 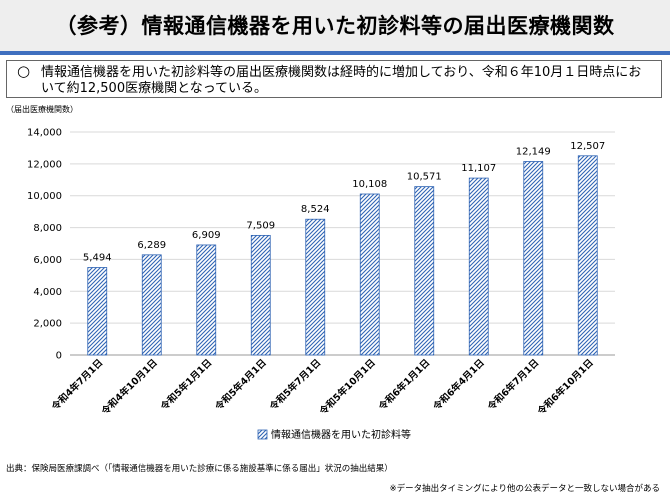 I want to click on y-tick-label: 12,000, so click(x=44, y=164).